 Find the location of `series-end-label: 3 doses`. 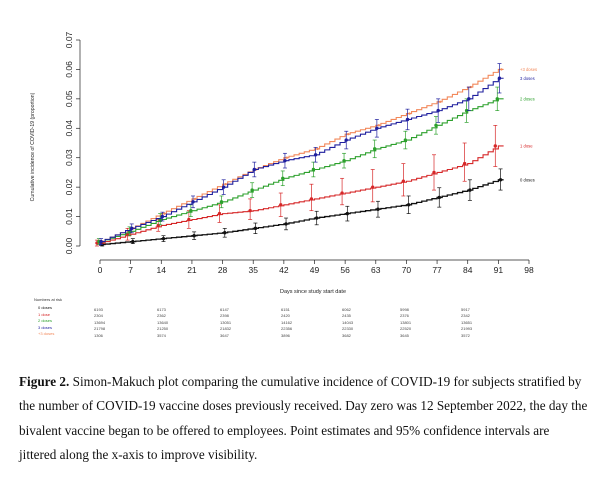

series-end-label: 3 doses is located at coordinates (527, 78).